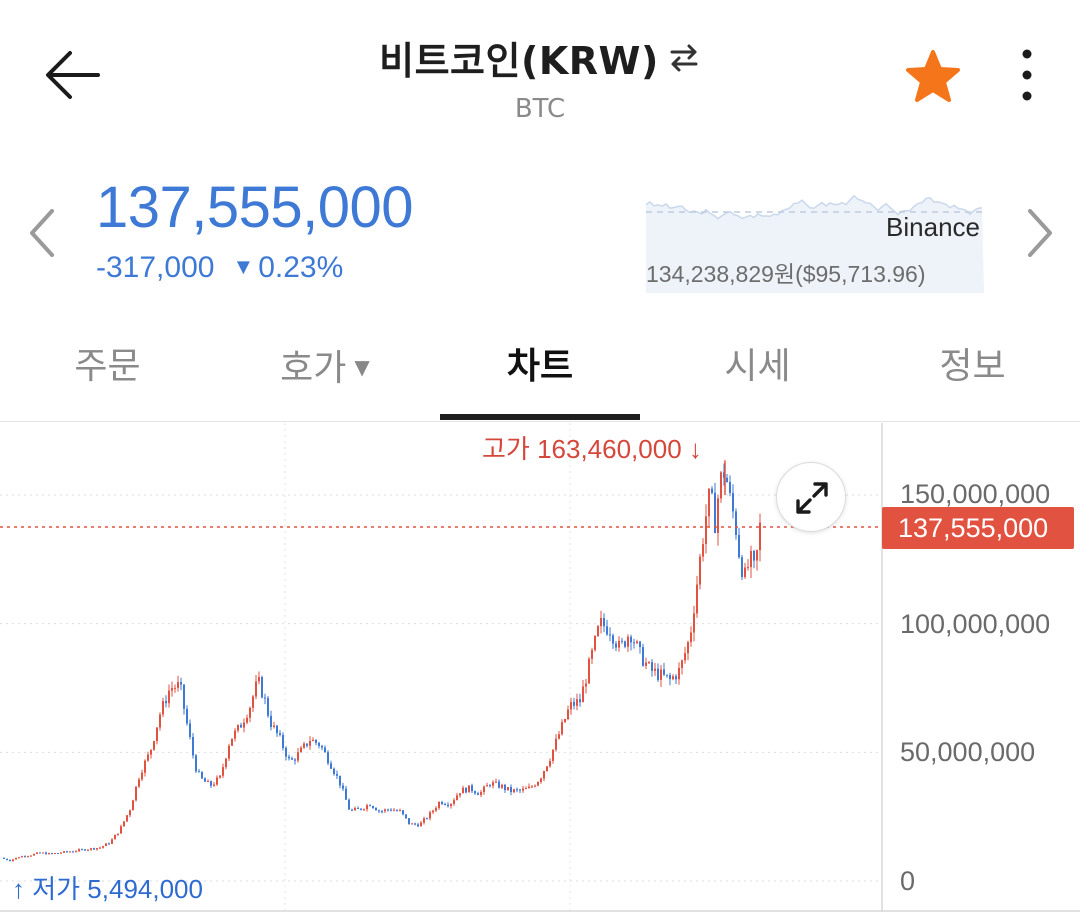  I want to click on current-price: 137,555,000, so click(255, 207).